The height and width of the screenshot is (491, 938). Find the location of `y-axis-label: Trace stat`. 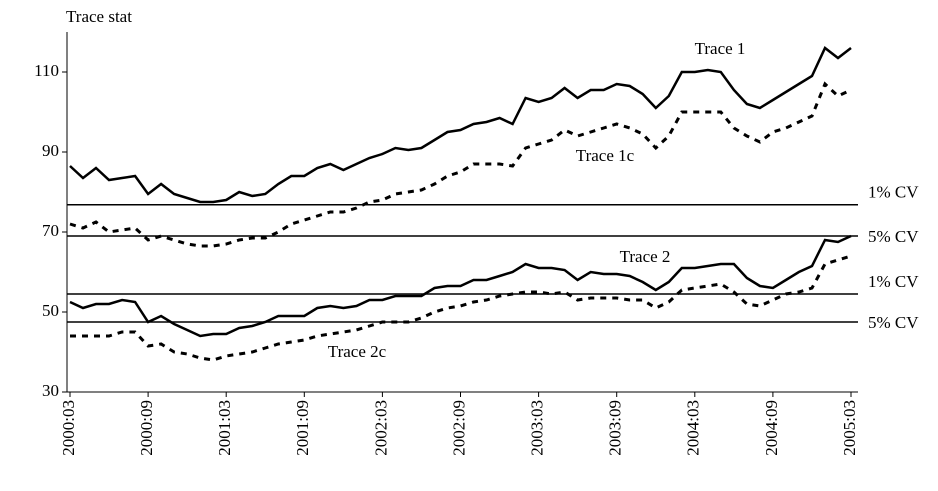

y-axis-label: Trace stat is located at coordinates (99, 16).